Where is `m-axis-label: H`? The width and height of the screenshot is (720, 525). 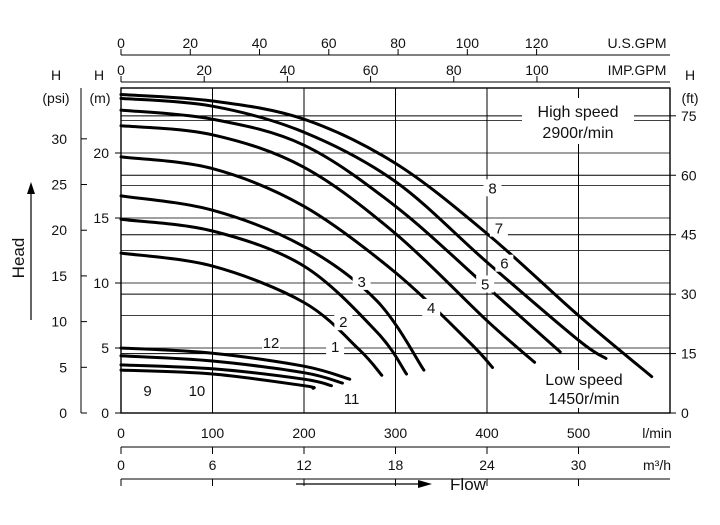
m-axis-label: H is located at coordinates (99, 75).